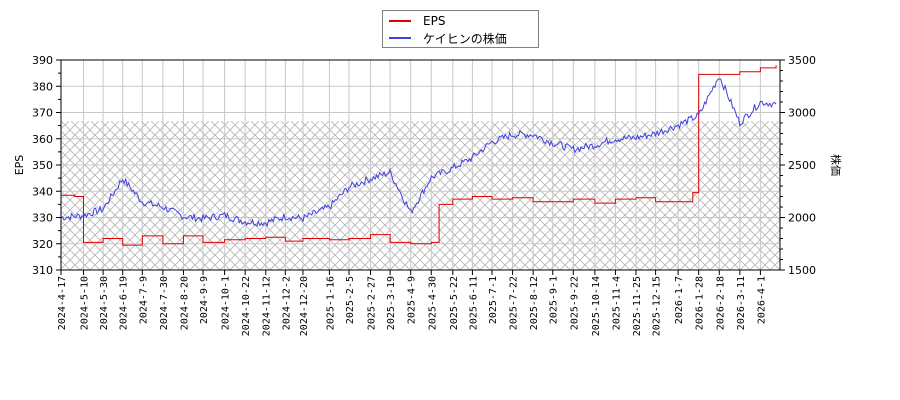  I want to click on x-tick-label: 2024-7-9, so click(143, 300).